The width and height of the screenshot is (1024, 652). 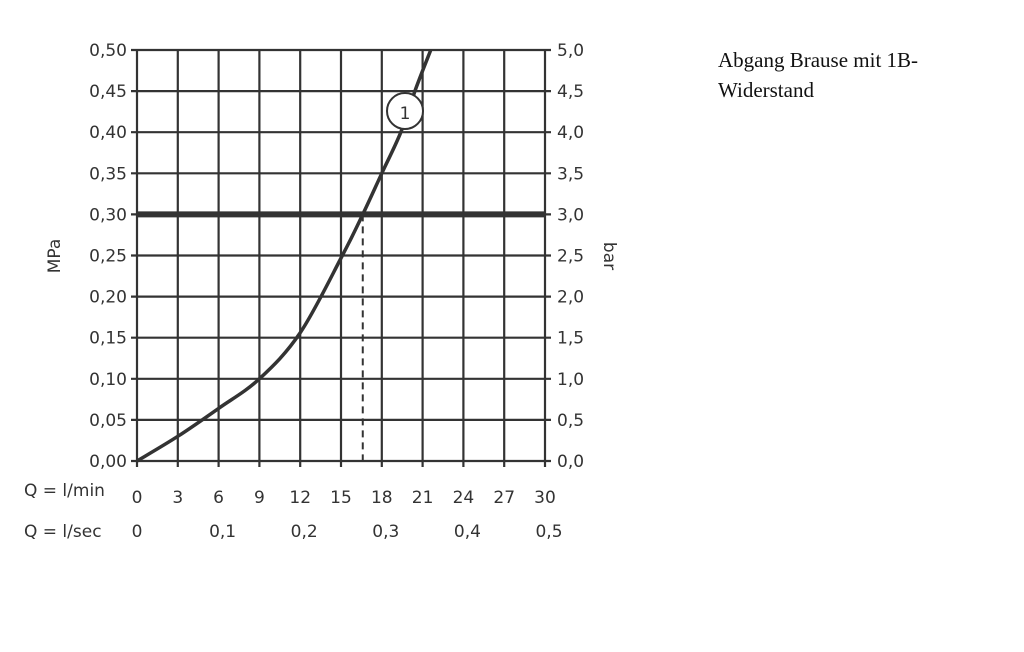 What do you see at coordinates (818, 60) in the screenshot?
I see `note-line-1: Abgang Brause mit 1B-` at bounding box center [818, 60].